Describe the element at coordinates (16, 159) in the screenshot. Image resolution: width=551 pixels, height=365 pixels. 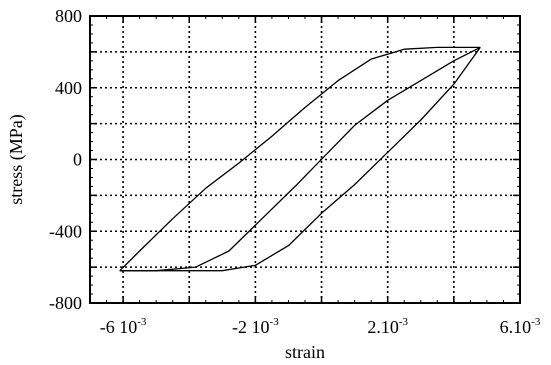
I see `y-axis-title: stress (MPa)` at that location.